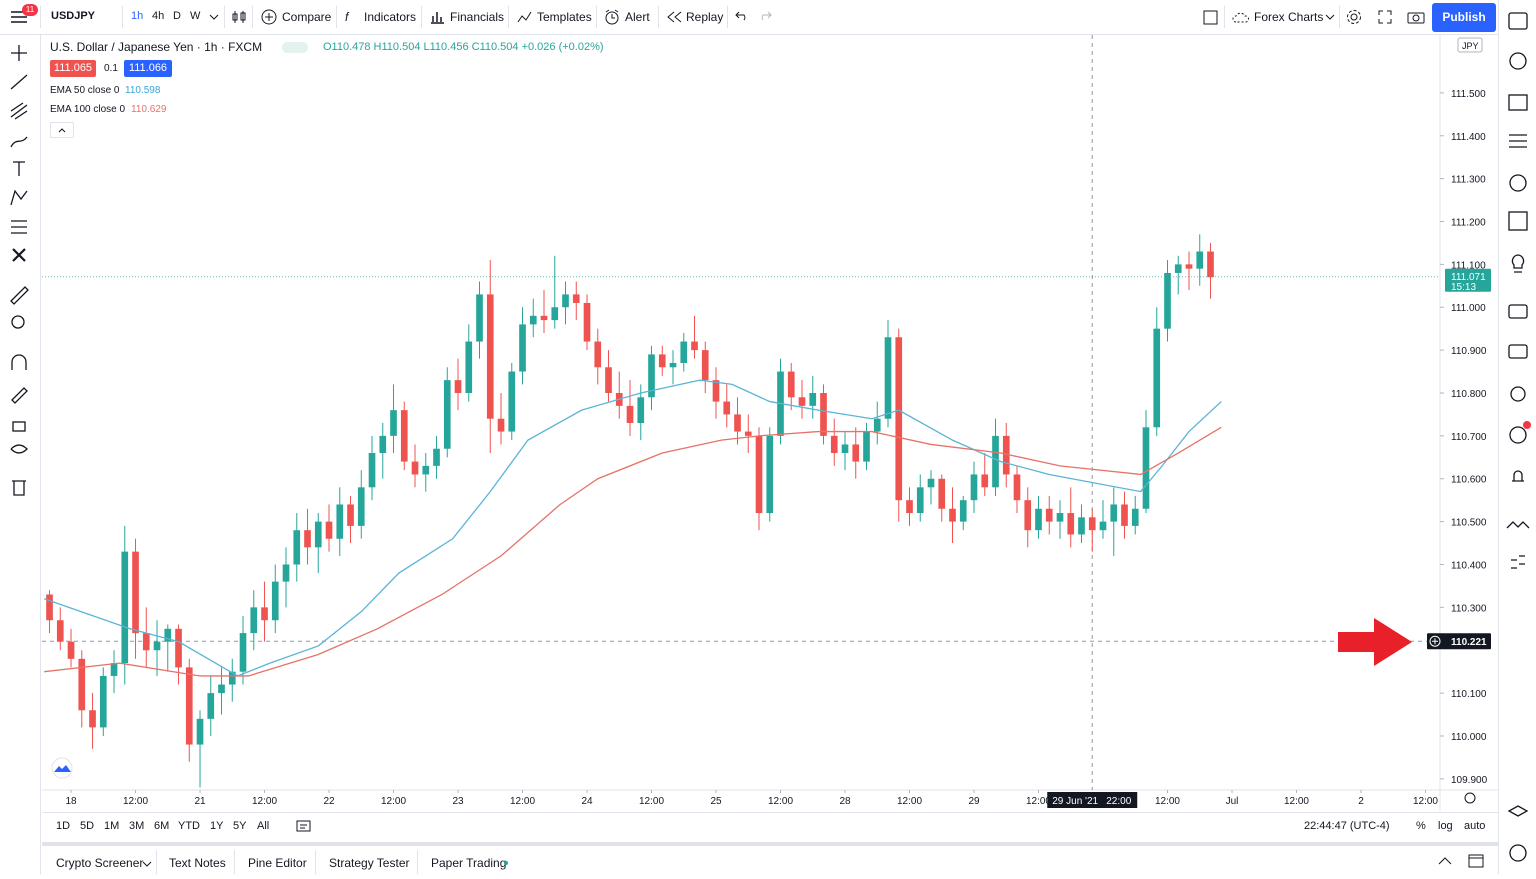 The width and height of the screenshot is (1536, 879). I want to click on pattern-tool, so click(19, 197).